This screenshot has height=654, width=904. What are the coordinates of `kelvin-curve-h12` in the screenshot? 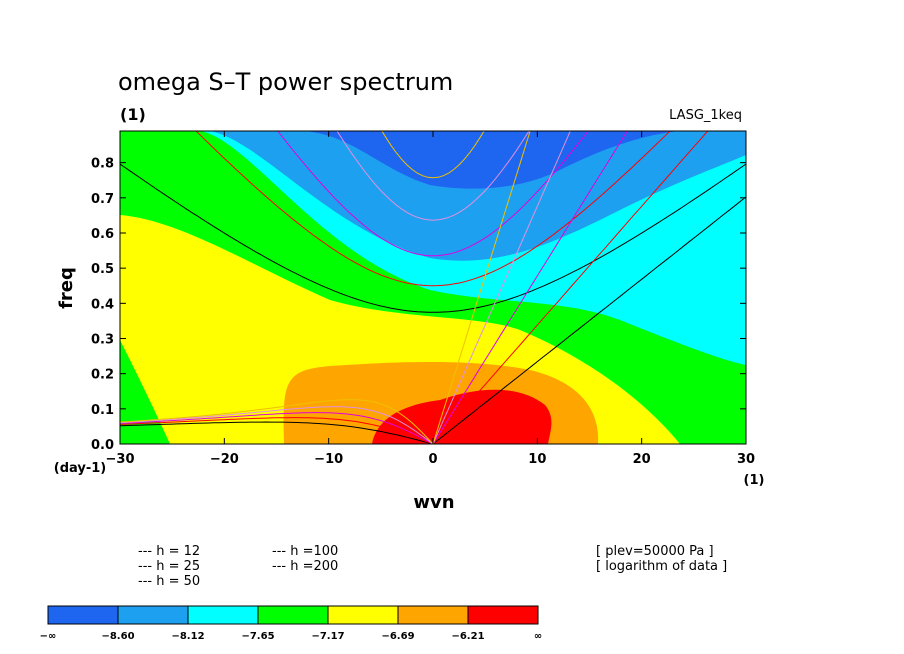 It's located at (589, 320).